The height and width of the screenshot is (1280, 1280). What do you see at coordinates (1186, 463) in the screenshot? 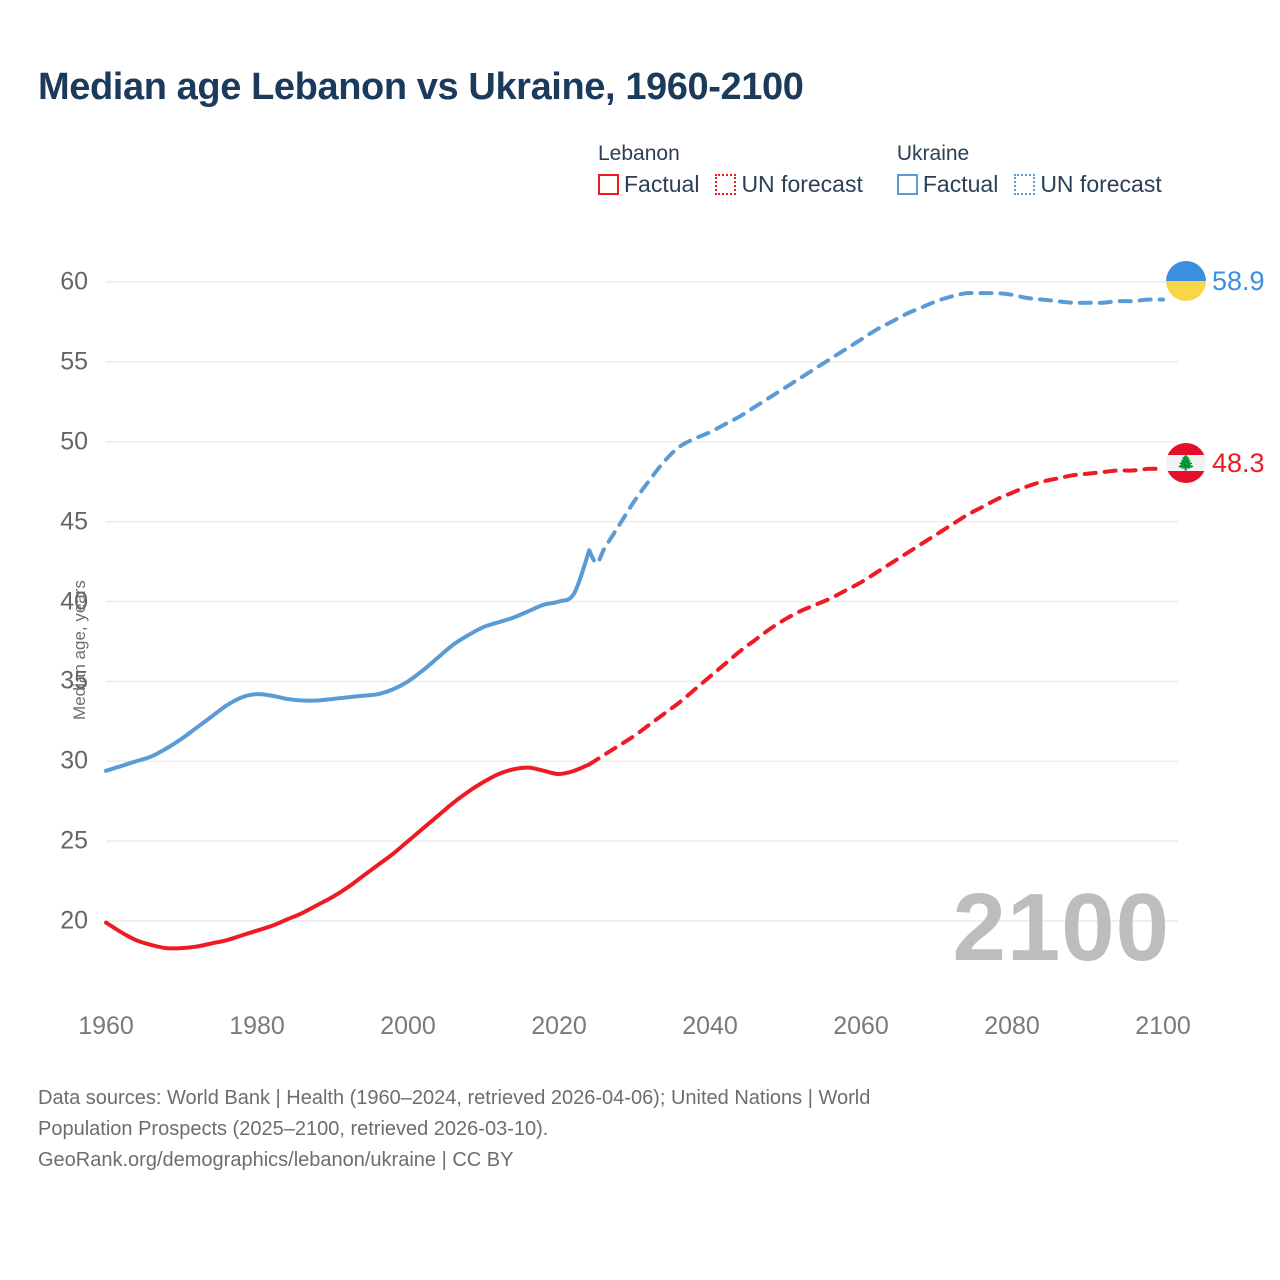
I see `lebanon-flag-icon: 🌲` at bounding box center [1186, 463].